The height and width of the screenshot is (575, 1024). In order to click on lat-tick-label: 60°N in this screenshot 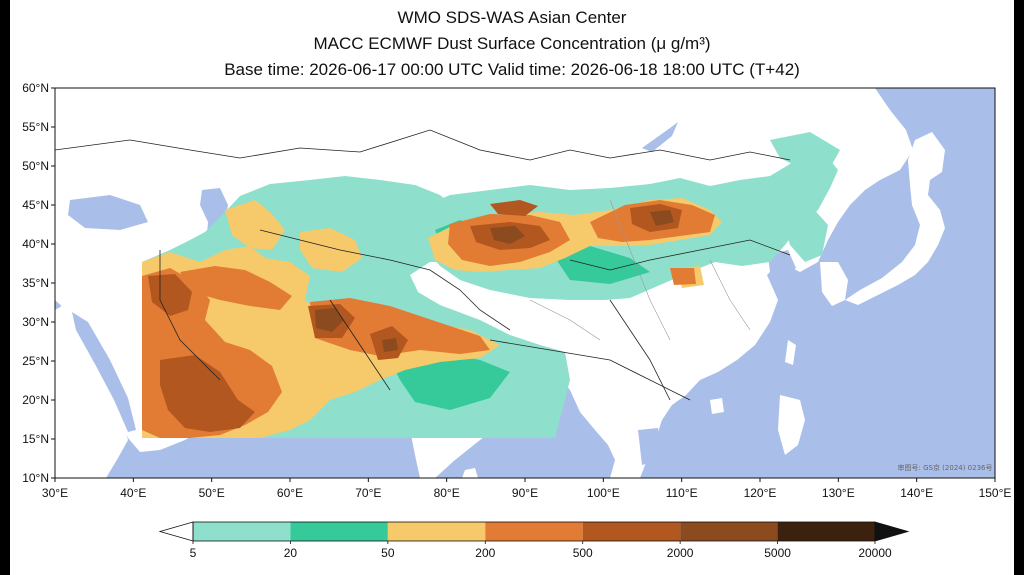, I will do `click(35, 88)`.